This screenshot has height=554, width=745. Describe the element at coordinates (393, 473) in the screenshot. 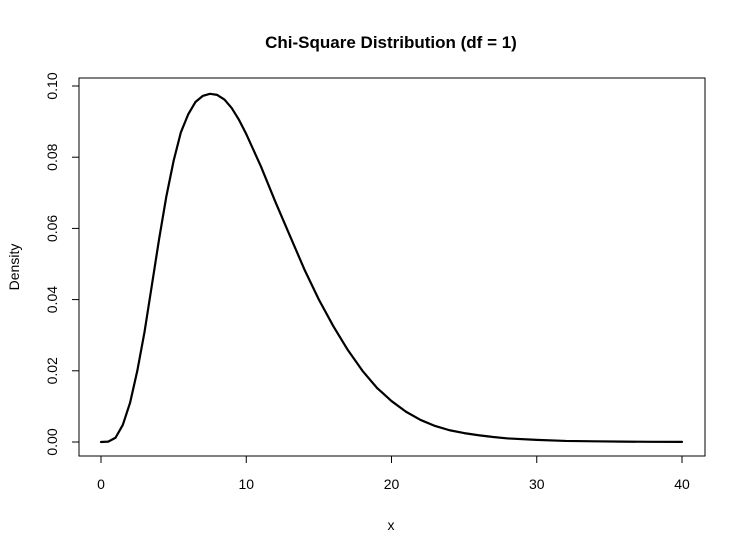

I see `x-axis: 0 10 20 30 40` at that location.